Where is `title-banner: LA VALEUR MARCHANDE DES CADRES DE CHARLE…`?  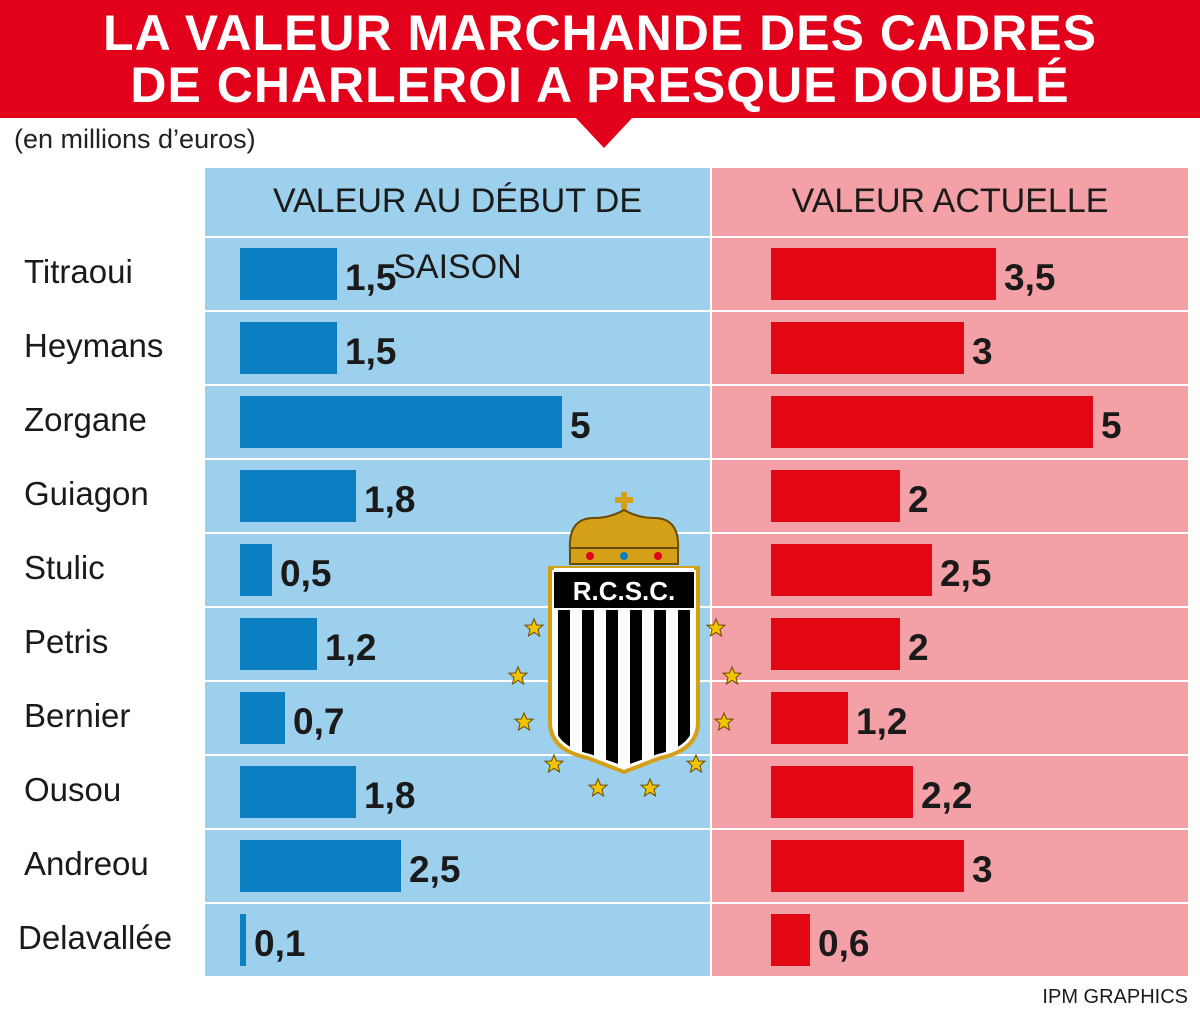 title-banner: LA VALEUR MARCHANDE DES CADRES DE CHARLE… is located at coordinates (600, 59).